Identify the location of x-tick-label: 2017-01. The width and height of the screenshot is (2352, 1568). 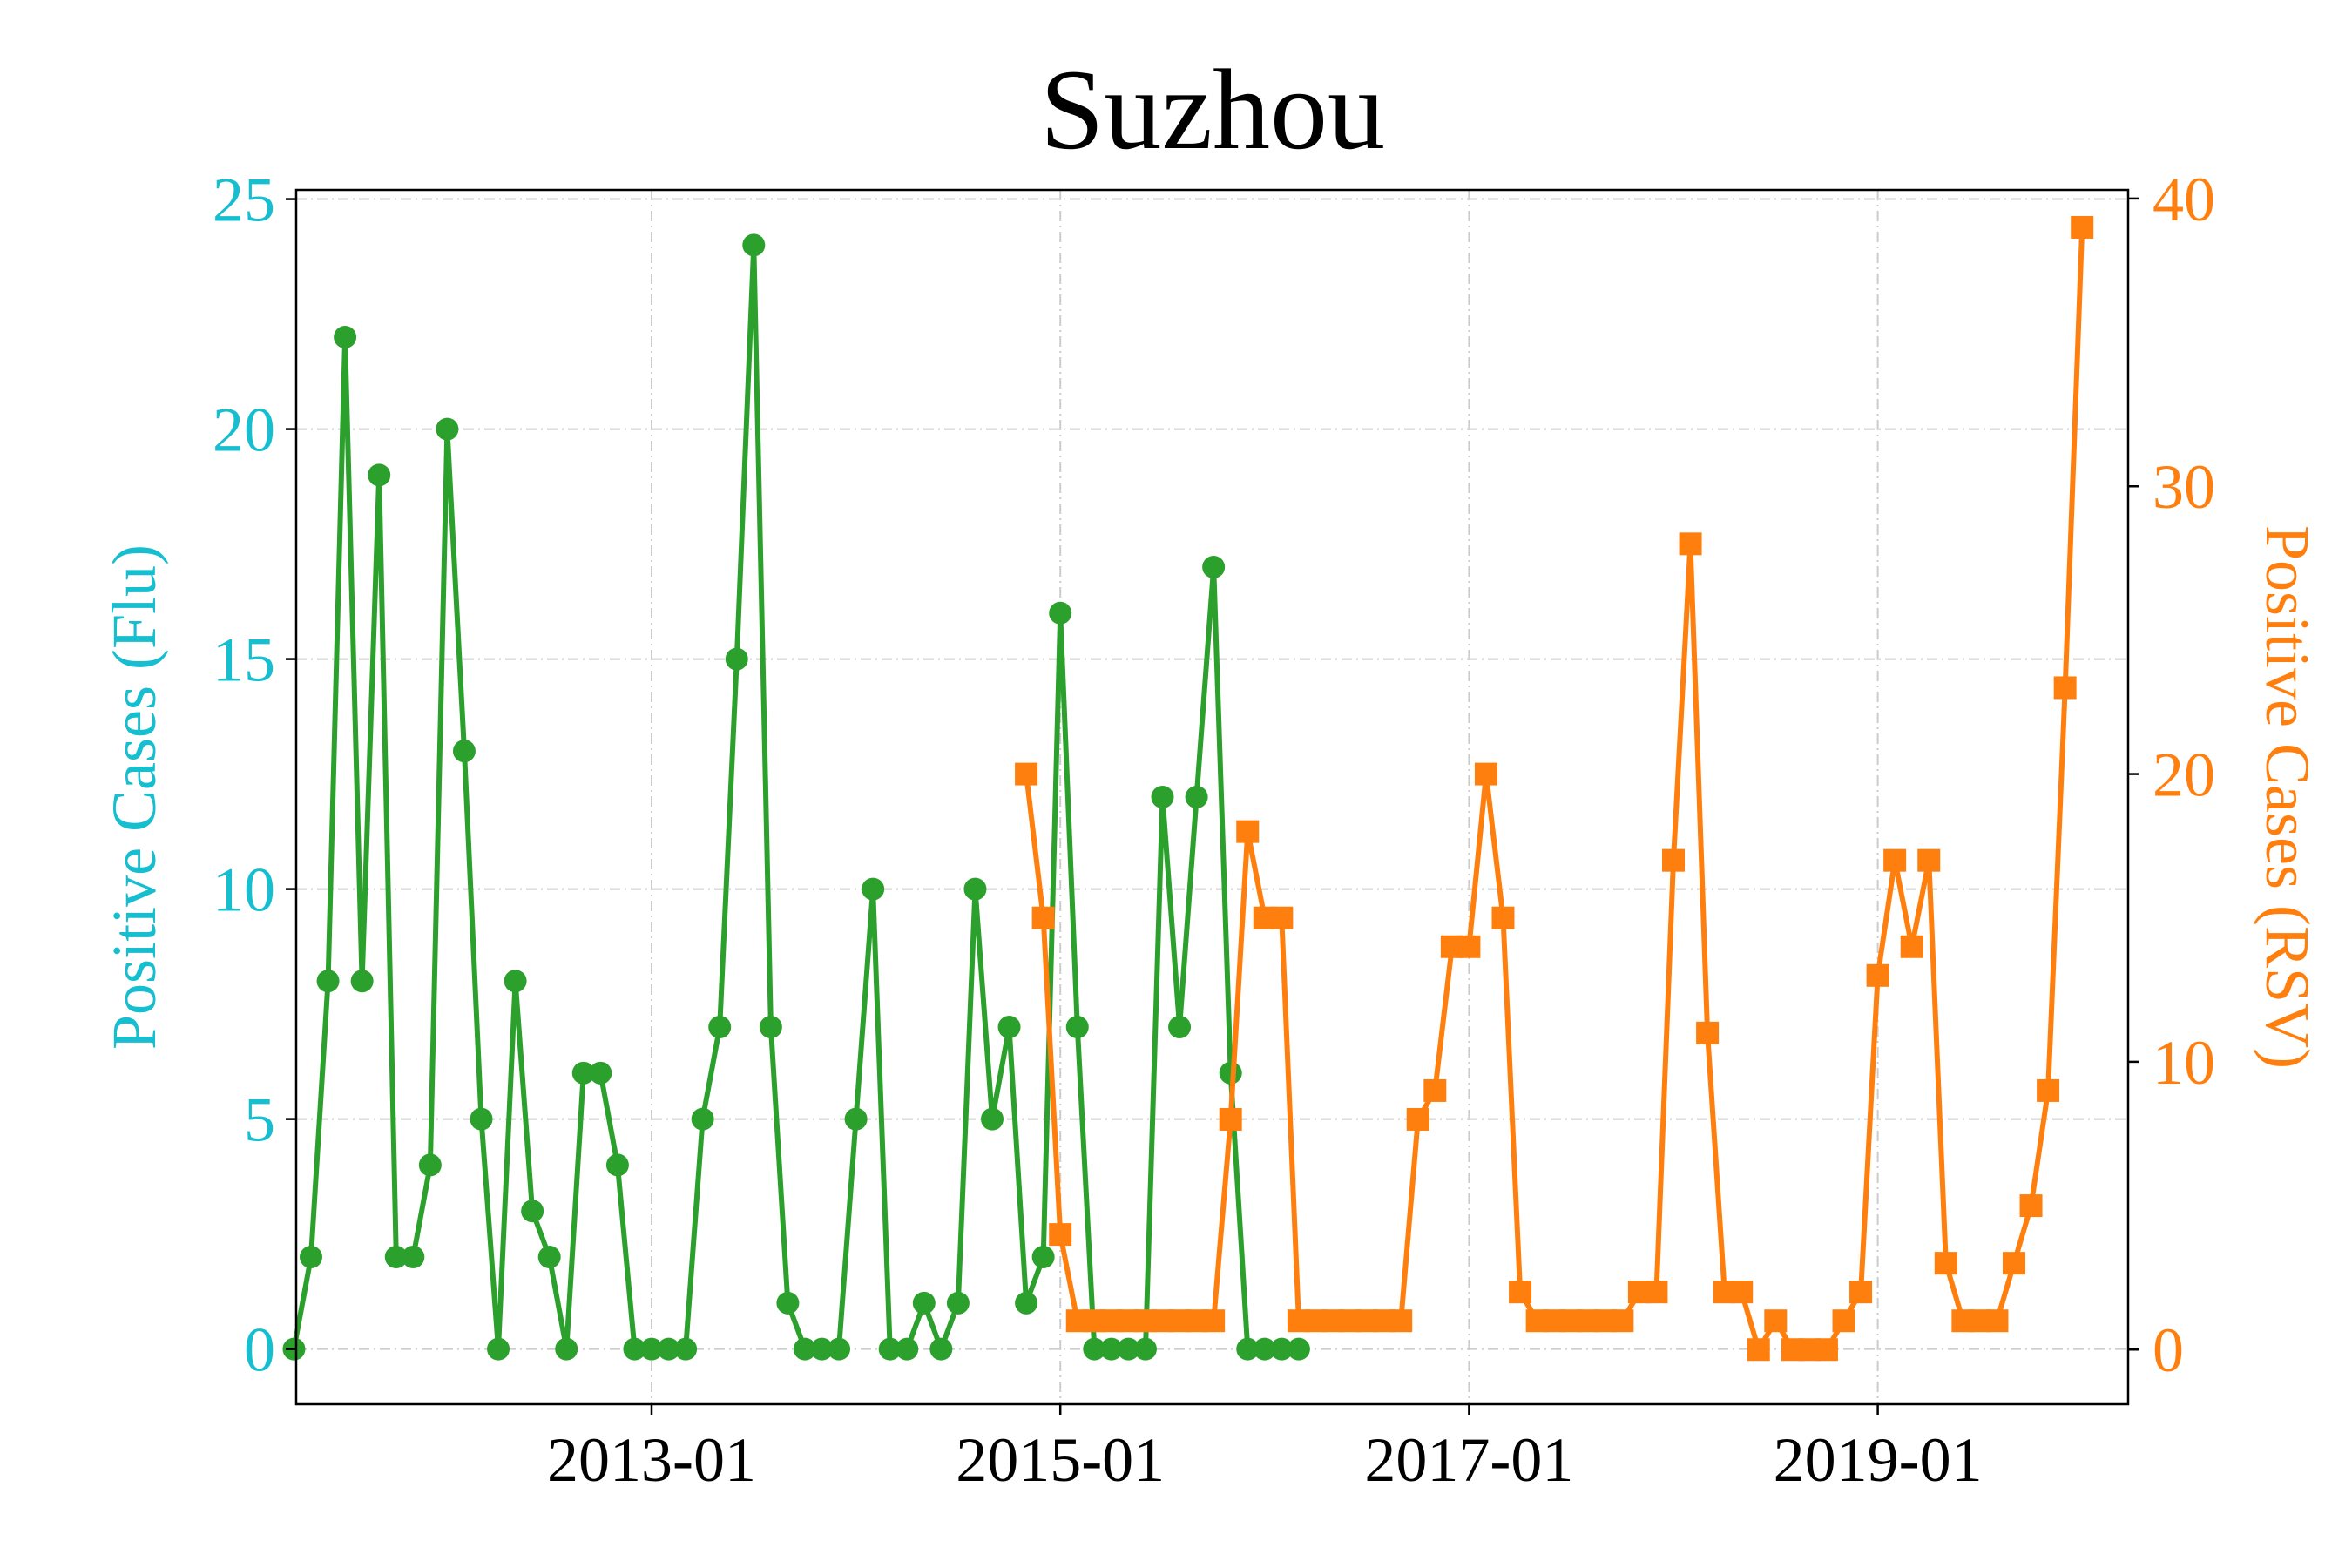
(1468, 1460).